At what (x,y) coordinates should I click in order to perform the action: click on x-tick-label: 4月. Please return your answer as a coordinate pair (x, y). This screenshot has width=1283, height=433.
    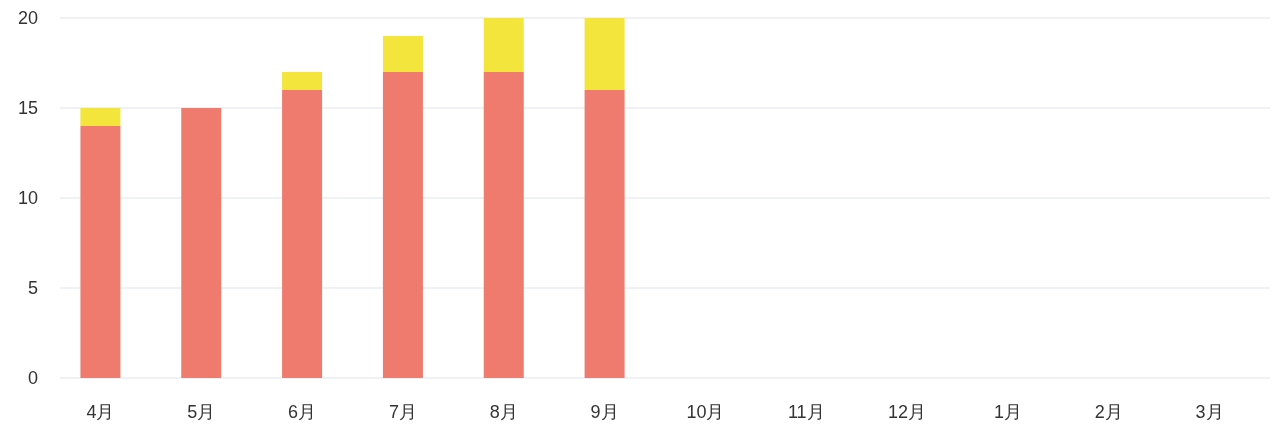
    Looking at the image, I should click on (100, 412).